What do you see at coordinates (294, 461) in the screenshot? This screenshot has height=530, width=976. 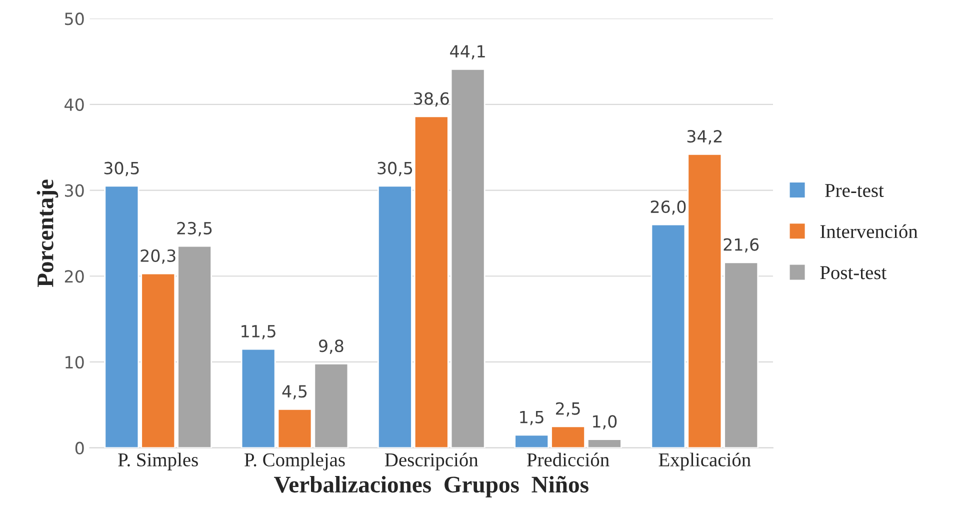 I see `x-tick-label: P. Complejas` at bounding box center [294, 461].